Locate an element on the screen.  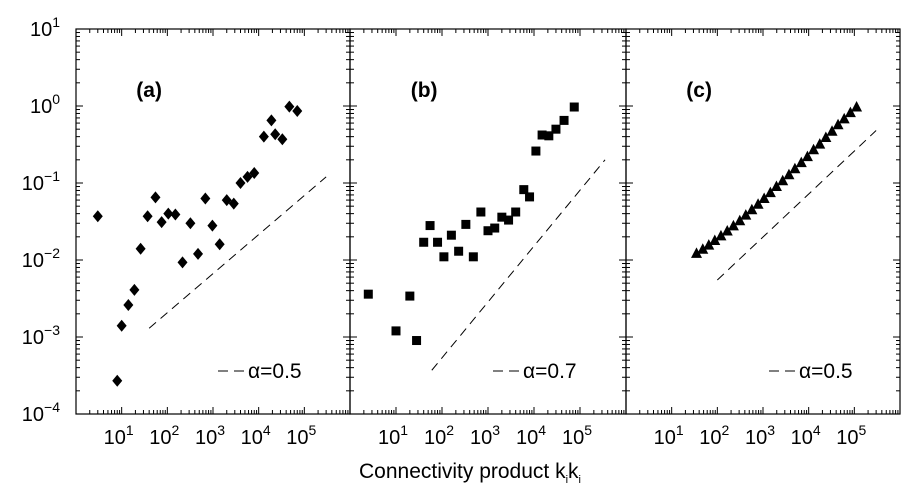
y-tick-label: 10⁻¹ is located at coordinates (41, 181).